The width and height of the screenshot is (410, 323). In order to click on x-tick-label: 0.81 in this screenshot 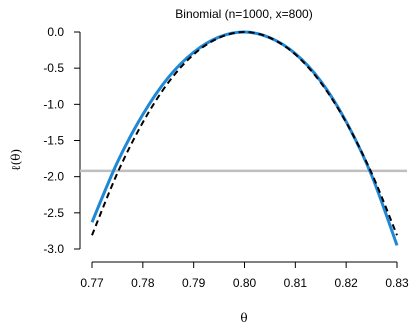, I will do `click(296, 283)`.